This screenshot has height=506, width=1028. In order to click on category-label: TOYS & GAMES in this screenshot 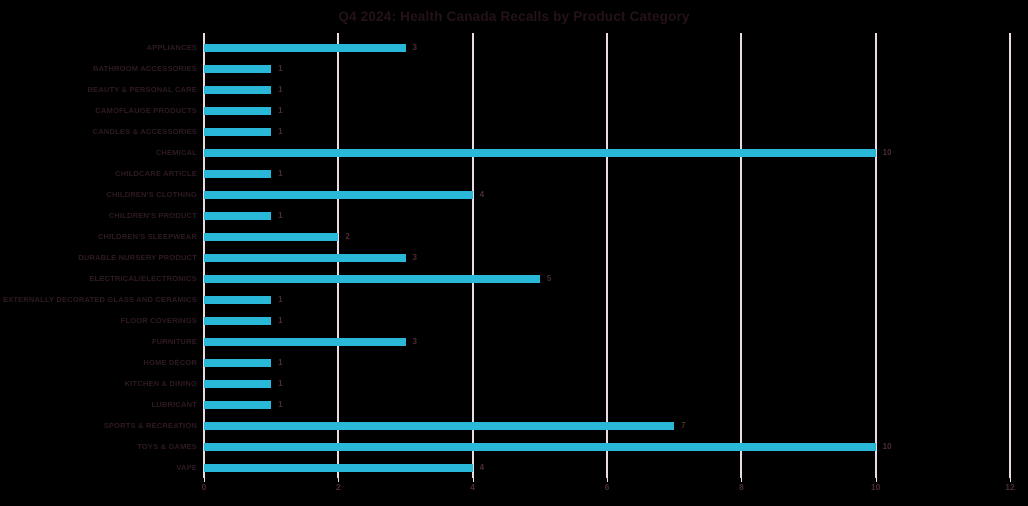, I will do `click(167, 446)`.